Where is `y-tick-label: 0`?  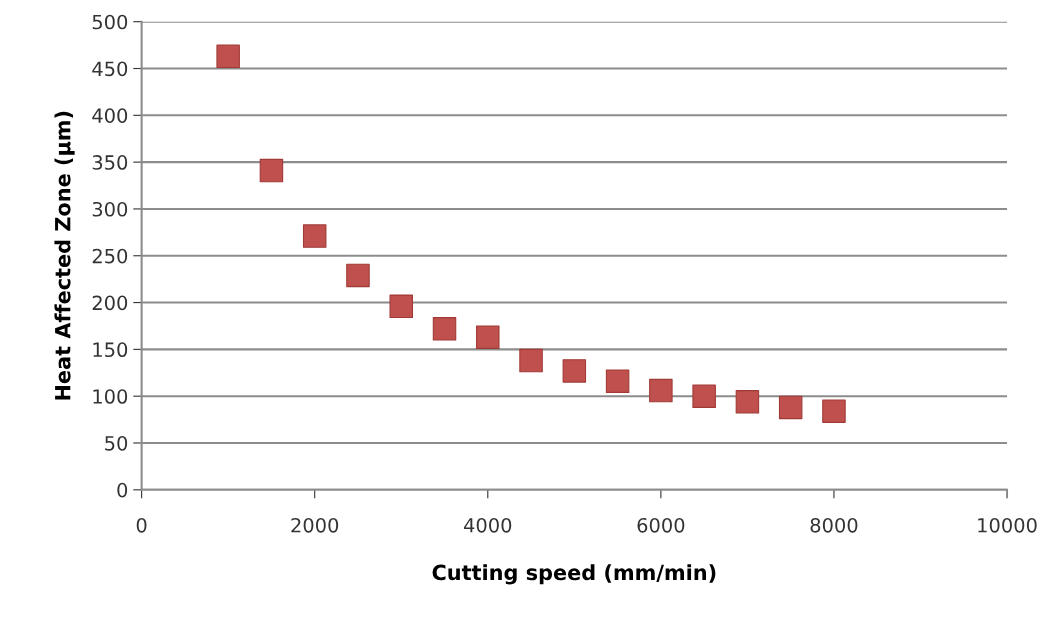
y-tick-label: 0 is located at coordinates (122, 490).